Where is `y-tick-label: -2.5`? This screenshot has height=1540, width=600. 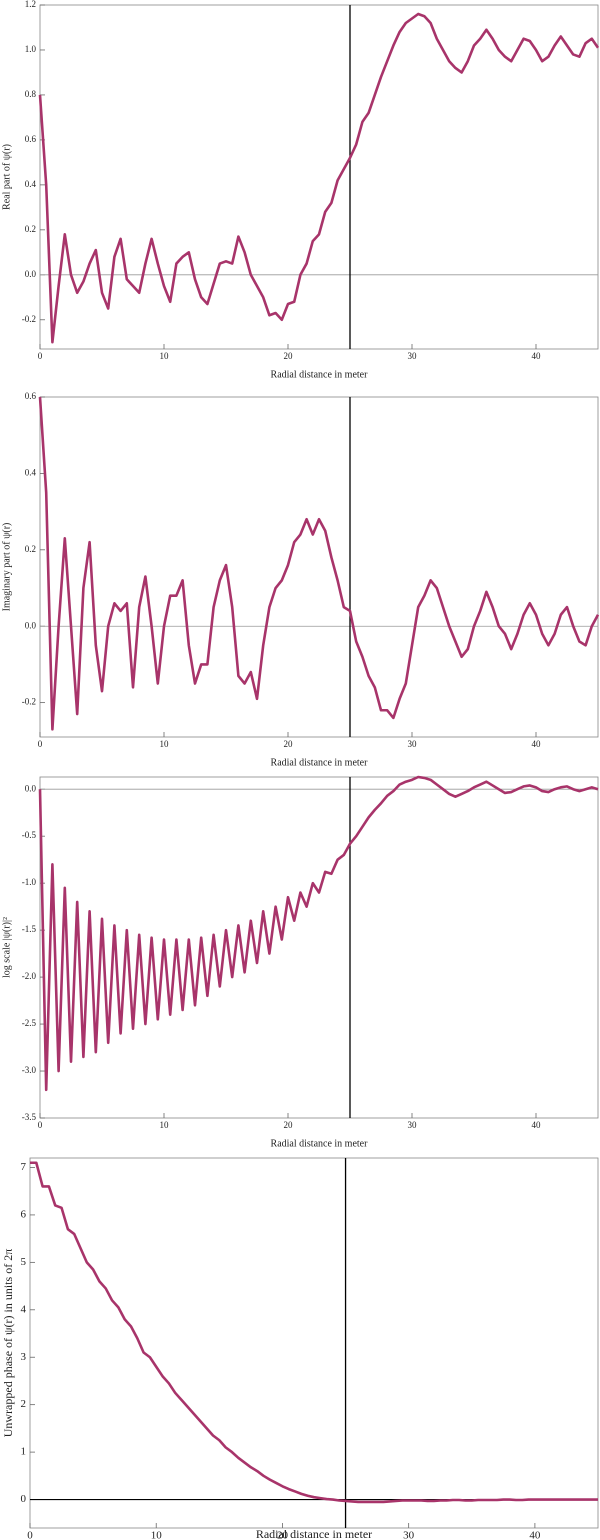
y-tick-label: -2.5 is located at coordinates (29, 1023).